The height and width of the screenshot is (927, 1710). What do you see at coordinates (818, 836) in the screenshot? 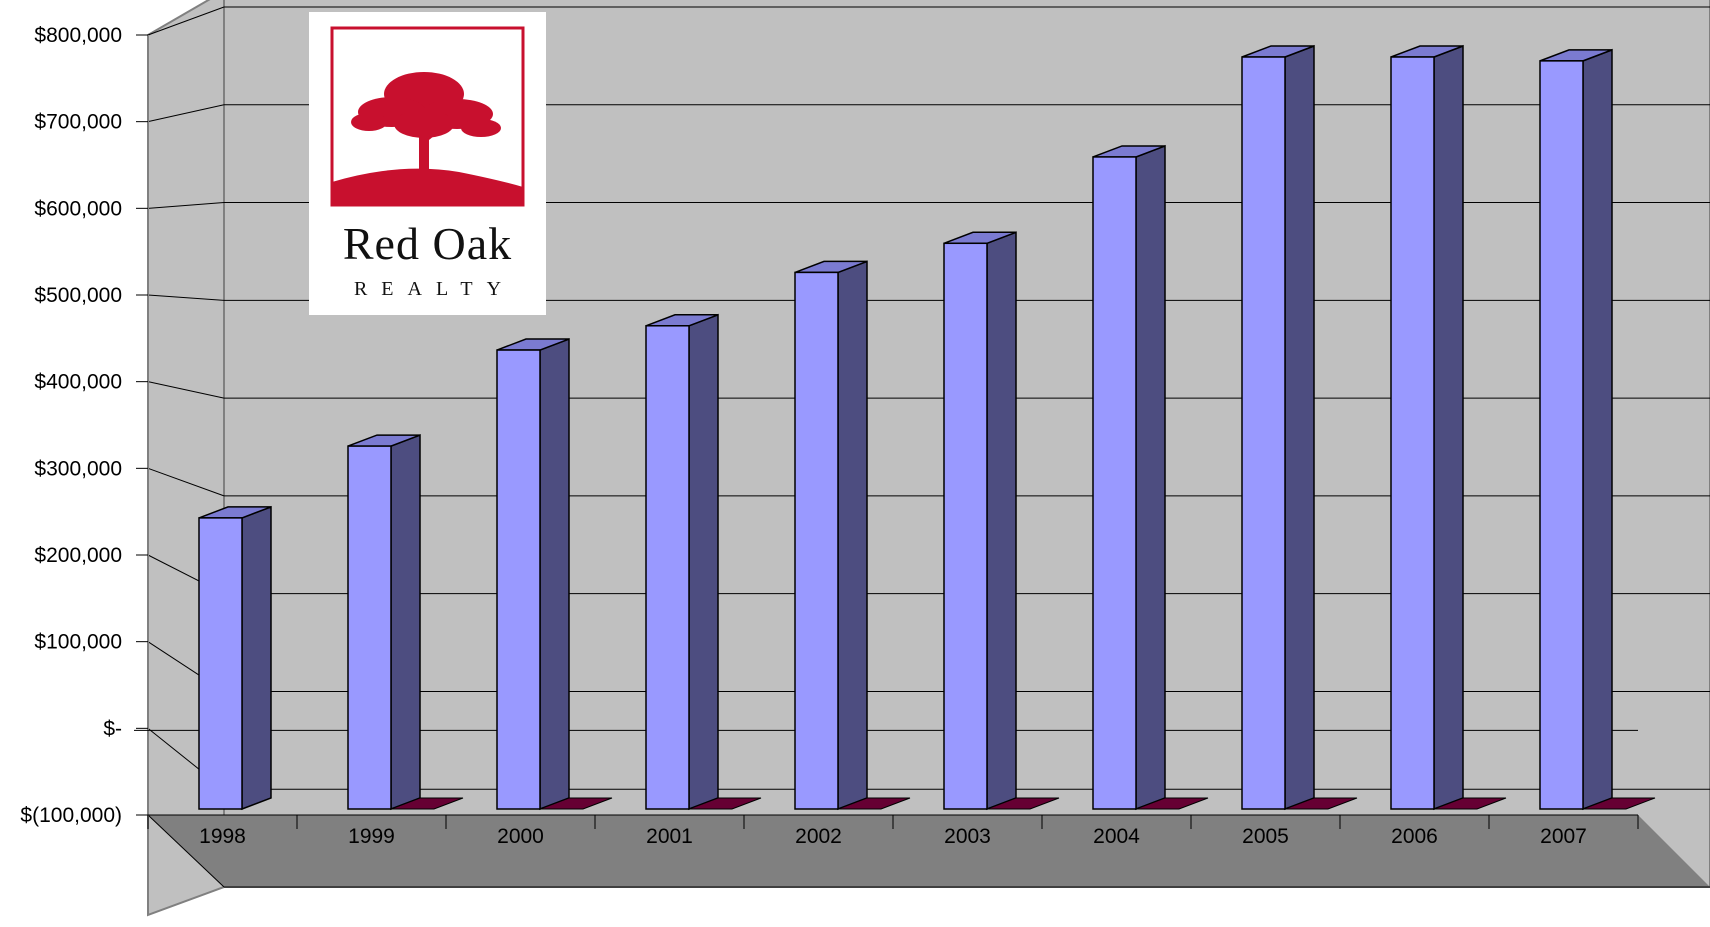
I see `x-tick-label: 2002` at bounding box center [818, 836].